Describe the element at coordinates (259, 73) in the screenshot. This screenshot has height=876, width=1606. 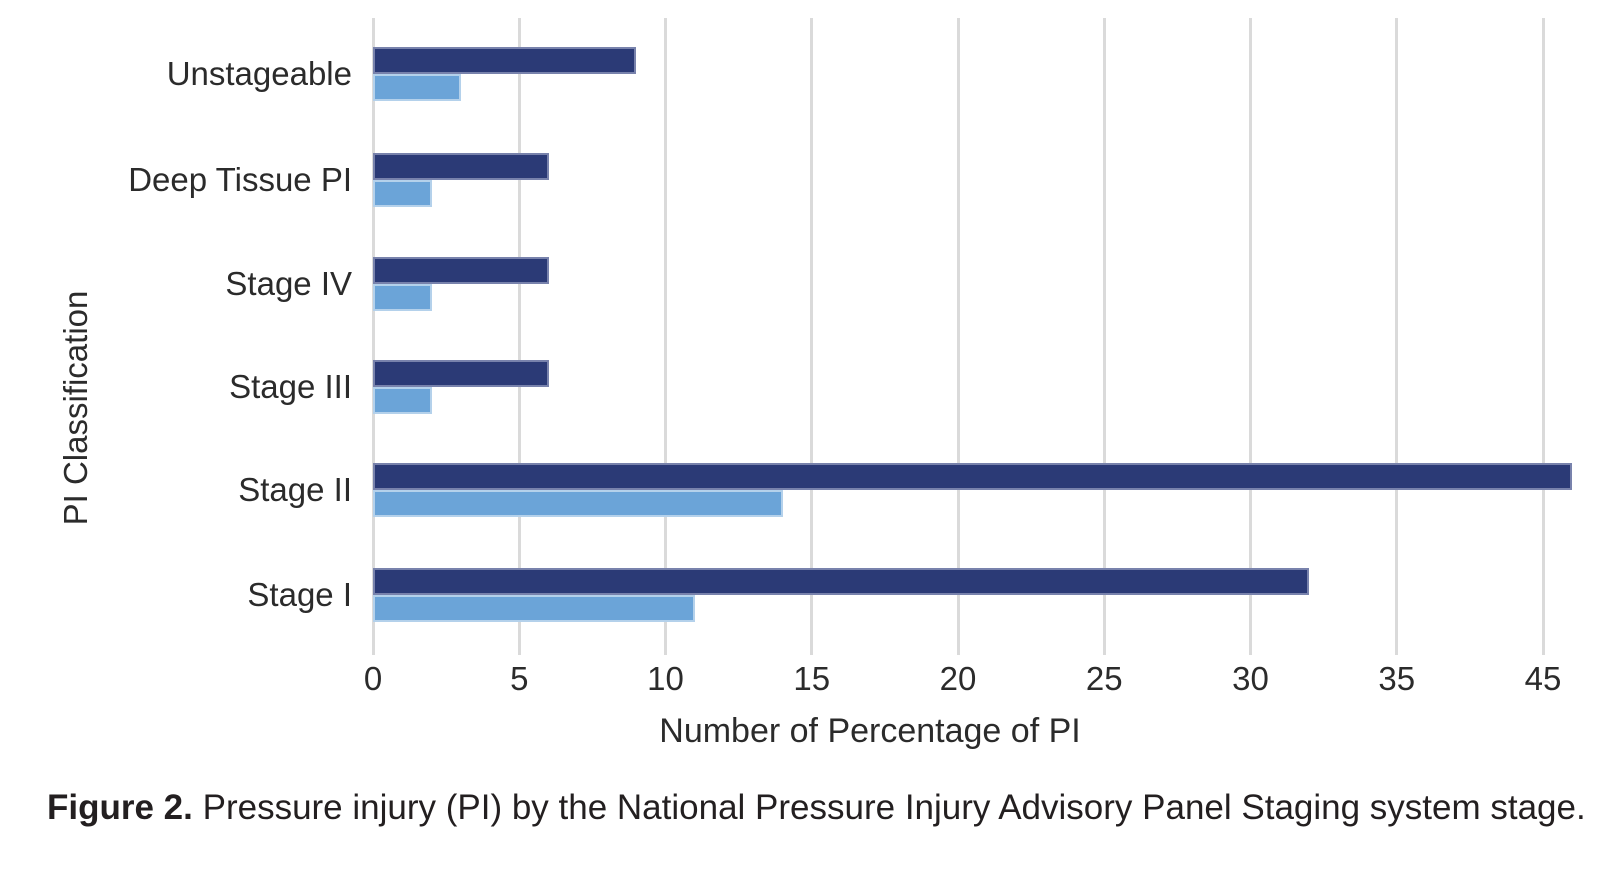
I see `category-label: Unstageable` at that location.